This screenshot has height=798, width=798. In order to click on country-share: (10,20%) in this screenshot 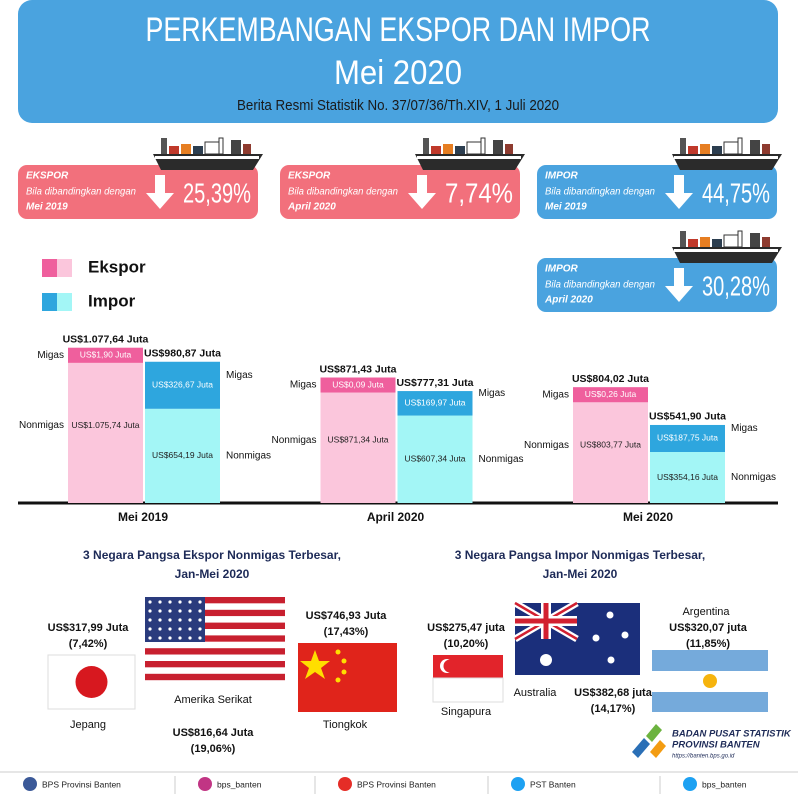, I will do `click(466, 644)`.